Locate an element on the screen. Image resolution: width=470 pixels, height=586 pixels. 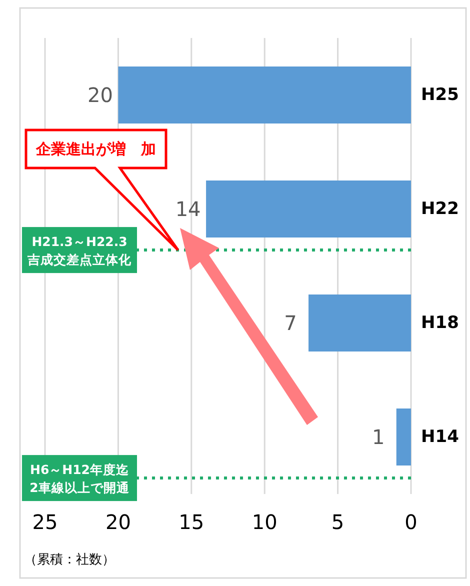
annotation: H6～H12年度迄 2車線以上で開通 is located at coordinates (80, 478).